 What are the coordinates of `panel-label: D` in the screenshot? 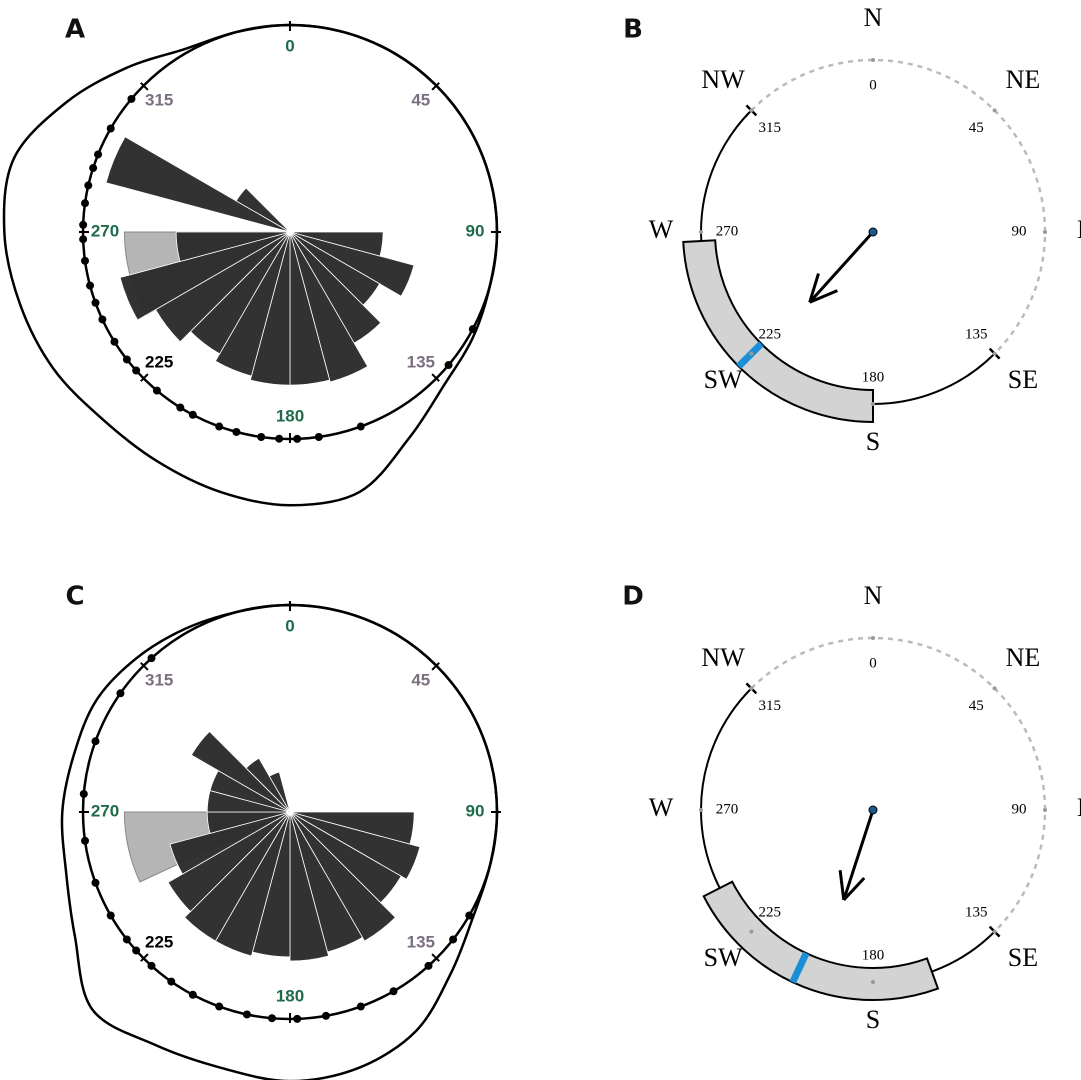 It's located at (633, 597).